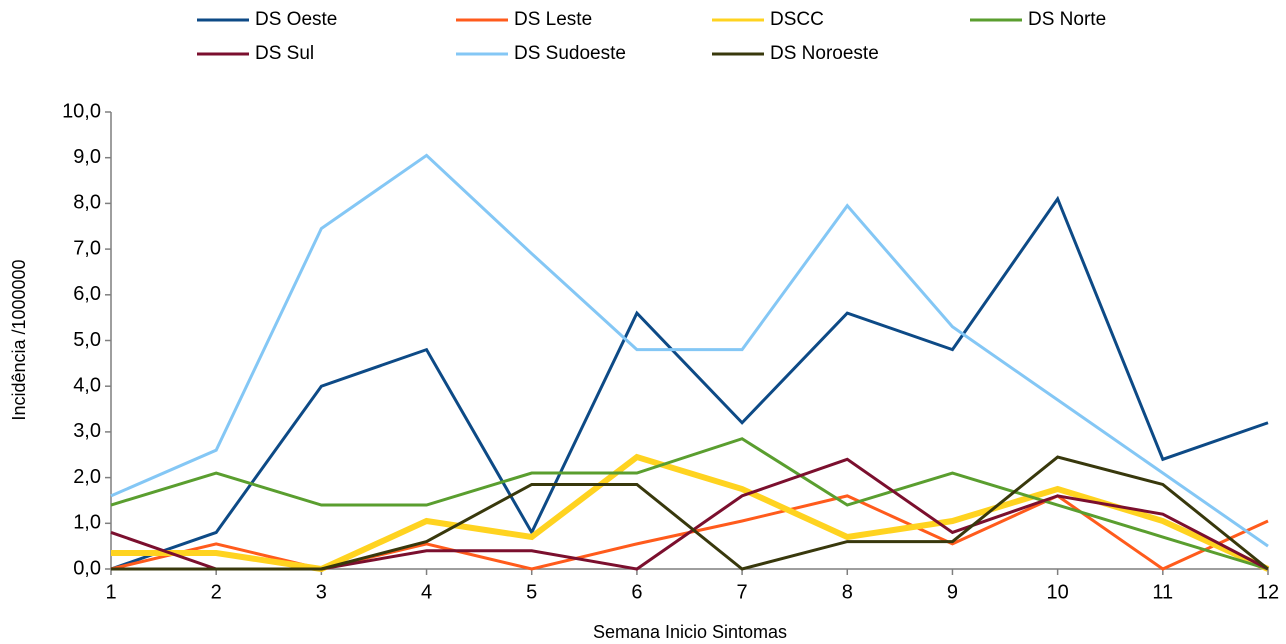  What do you see at coordinates (426, 592) in the screenshot?
I see `x-tick-label: 4` at bounding box center [426, 592].